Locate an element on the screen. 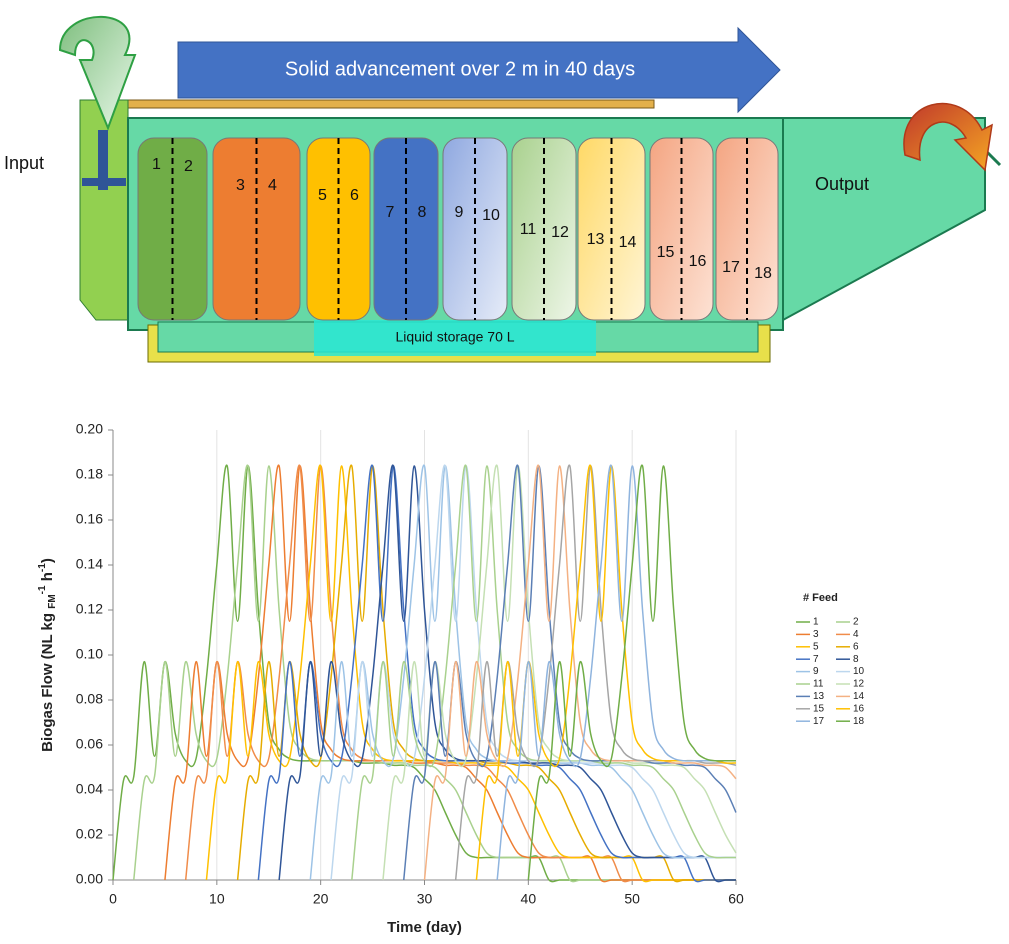 The height and width of the screenshot is (944, 1009). compartment-label: 1 is located at coordinates (156, 164).